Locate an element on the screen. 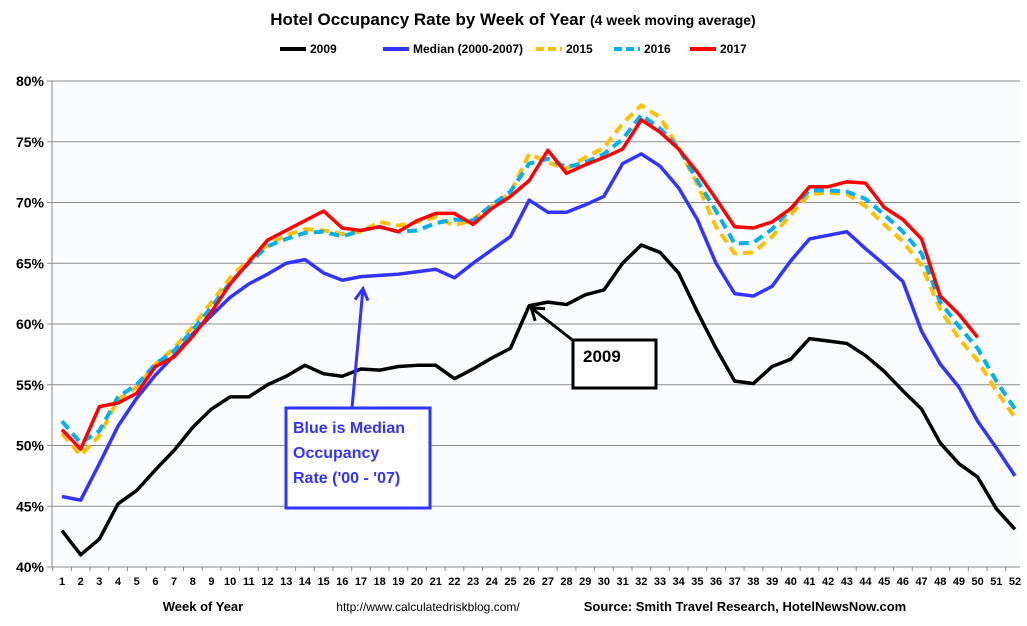  x-tick-label: 47 is located at coordinates (921, 582).